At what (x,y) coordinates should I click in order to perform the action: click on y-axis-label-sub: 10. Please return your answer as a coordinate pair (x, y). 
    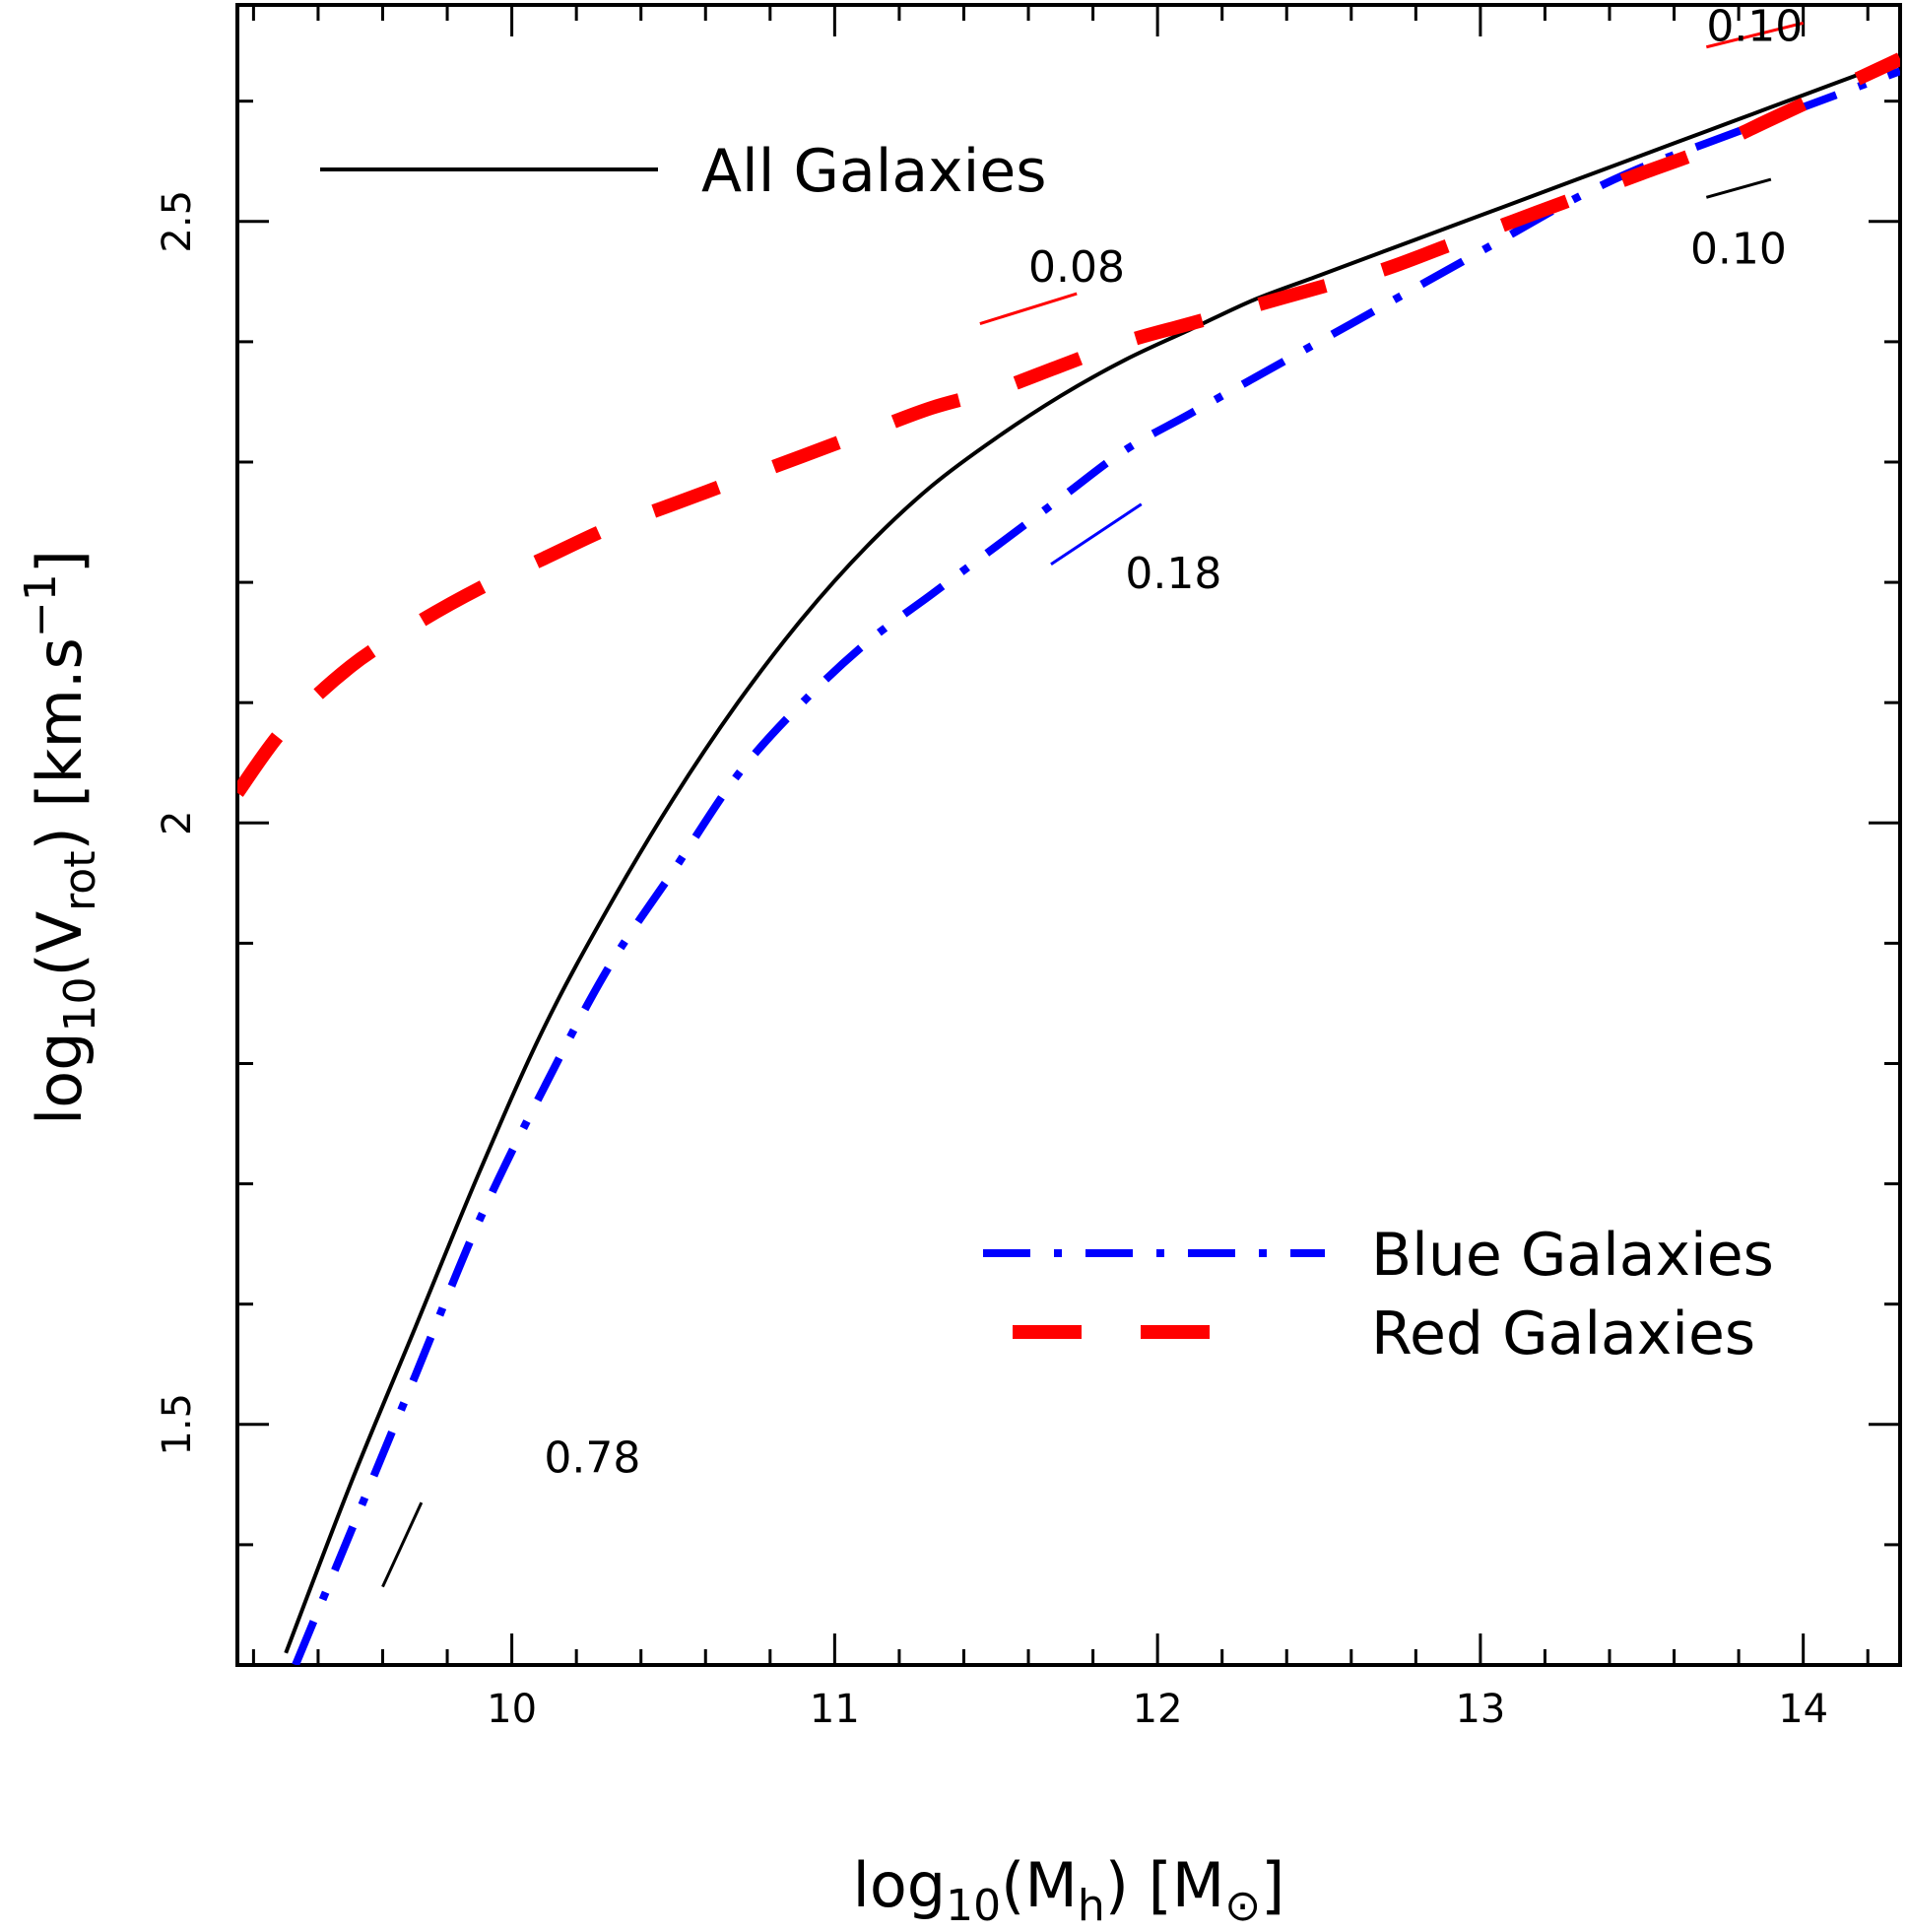
    Looking at the image, I should click on (80, 1004).